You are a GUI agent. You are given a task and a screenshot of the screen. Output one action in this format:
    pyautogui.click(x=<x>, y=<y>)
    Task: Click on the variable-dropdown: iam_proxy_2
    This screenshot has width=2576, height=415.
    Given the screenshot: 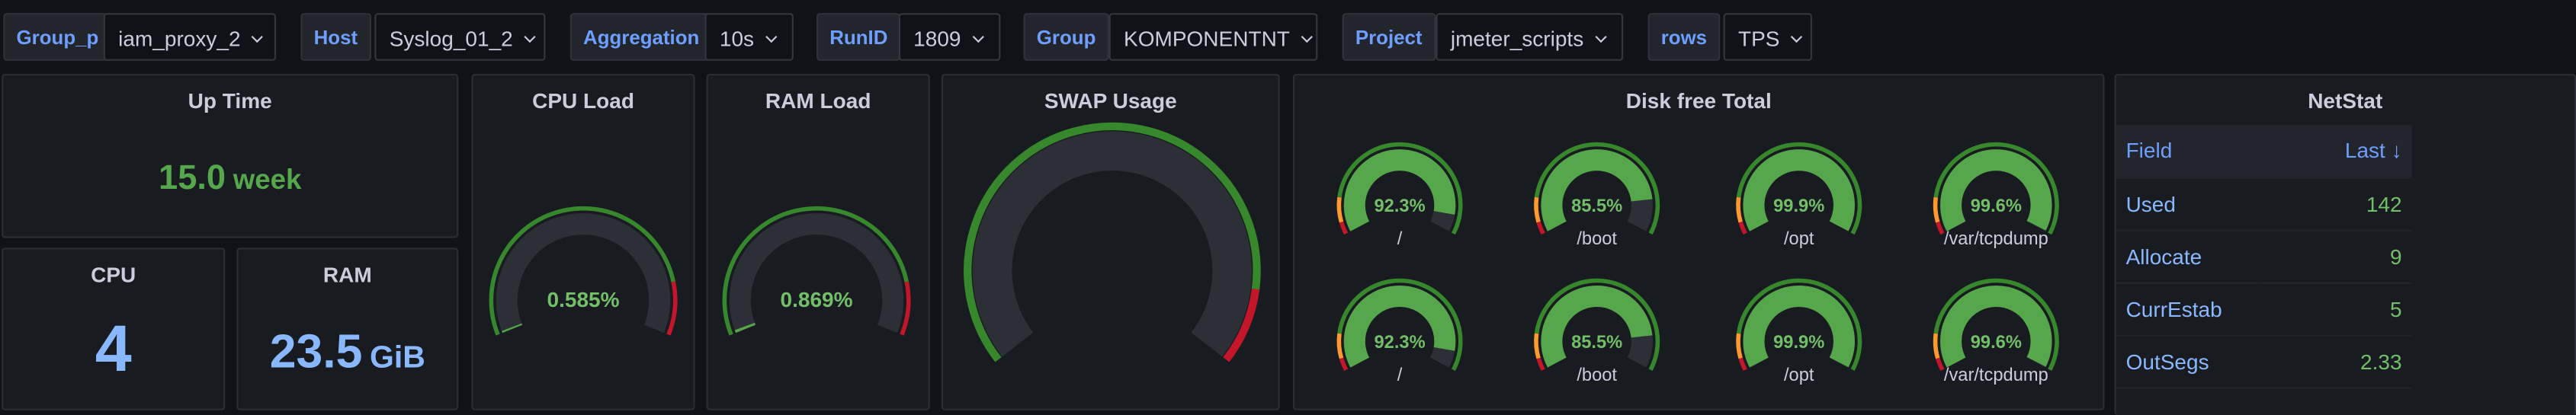 What is the action you would take?
    pyautogui.click(x=190, y=37)
    